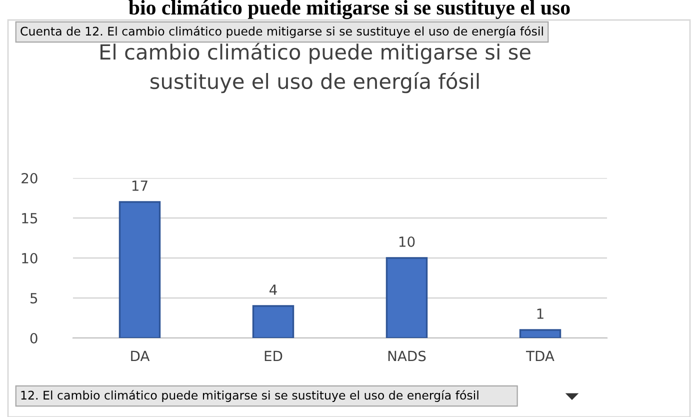 The image size is (699, 417). What do you see at coordinates (140, 356) in the screenshot?
I see `x-tick-label: DA` at bounding box center [140, 356].